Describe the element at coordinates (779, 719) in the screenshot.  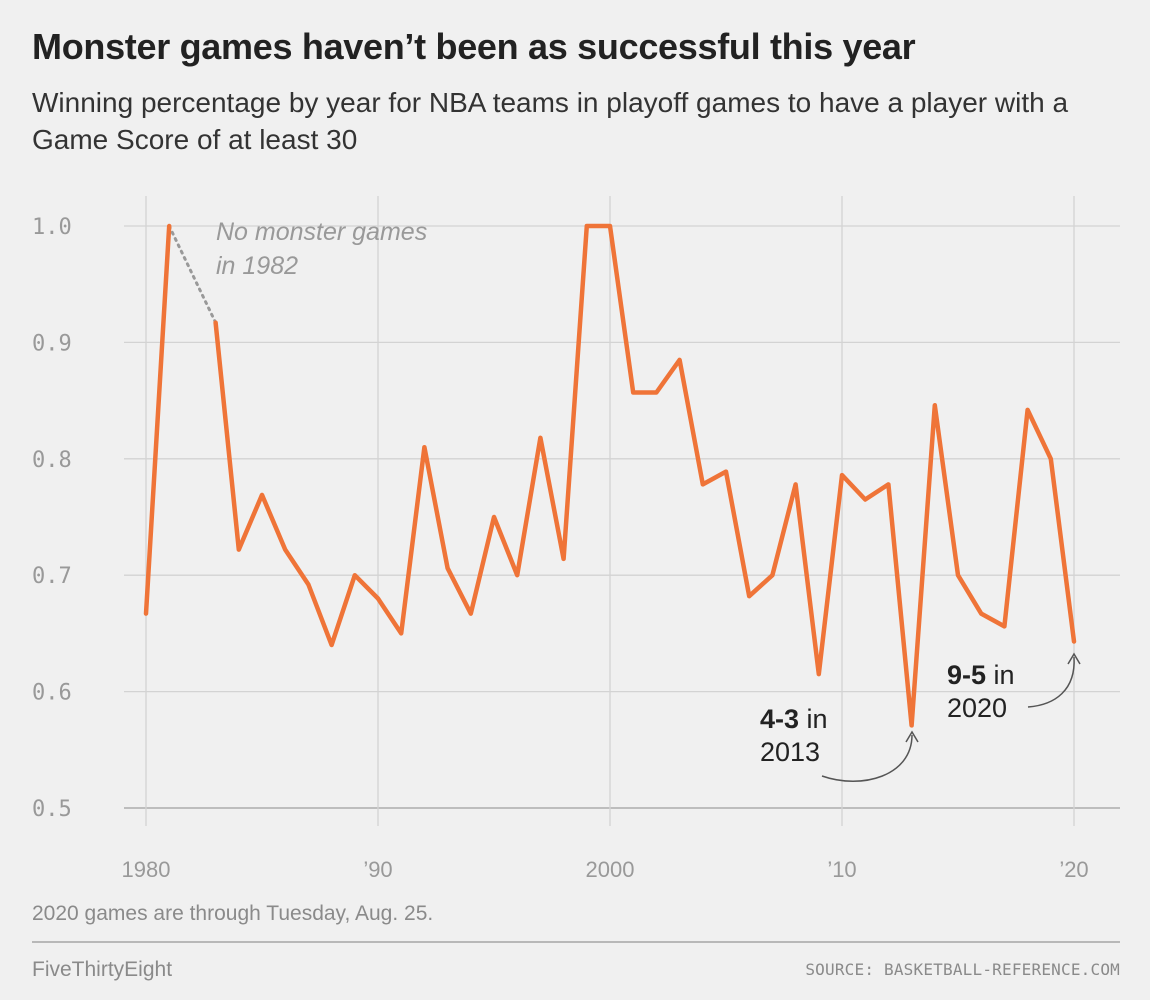
I see `annotation-2013-record: 4-3` at that location.